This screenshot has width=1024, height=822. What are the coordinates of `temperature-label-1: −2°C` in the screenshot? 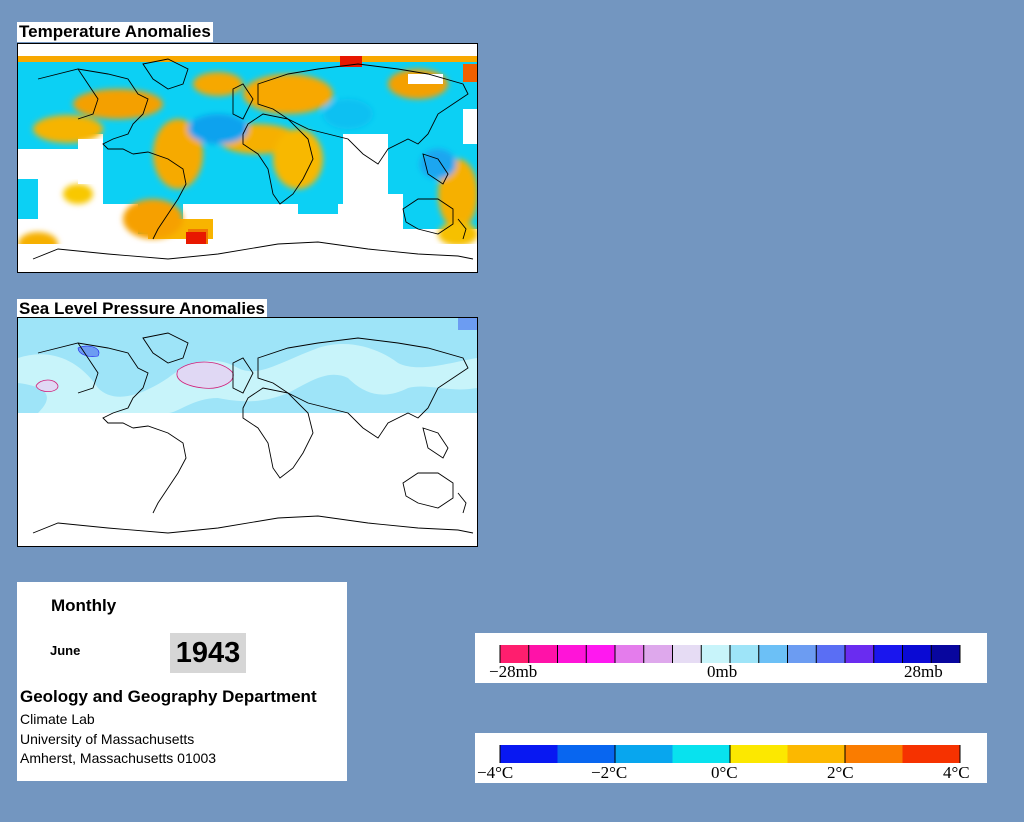 It's located at (609, 772).